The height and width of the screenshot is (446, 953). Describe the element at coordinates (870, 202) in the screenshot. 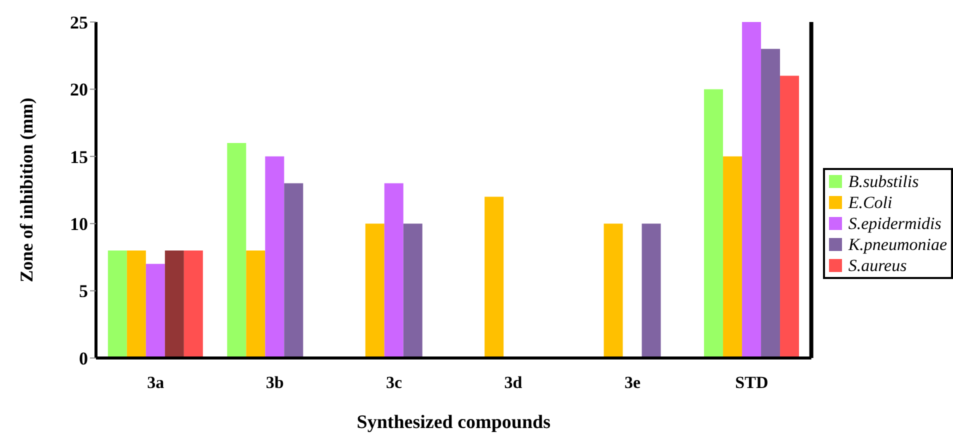

I see `legend-label: E.Coli` at that location.